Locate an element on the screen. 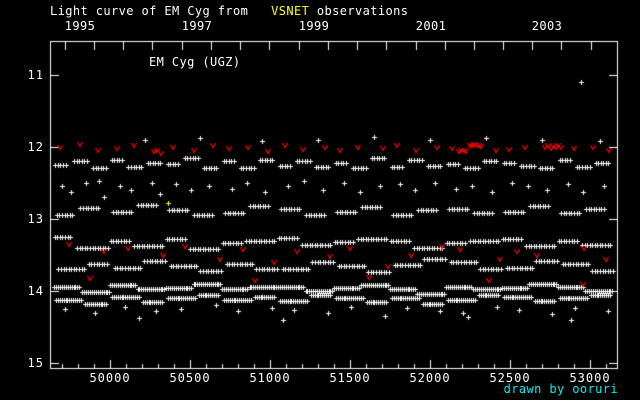  x-tick-label: 50500 is located at coordinates (190, 378).